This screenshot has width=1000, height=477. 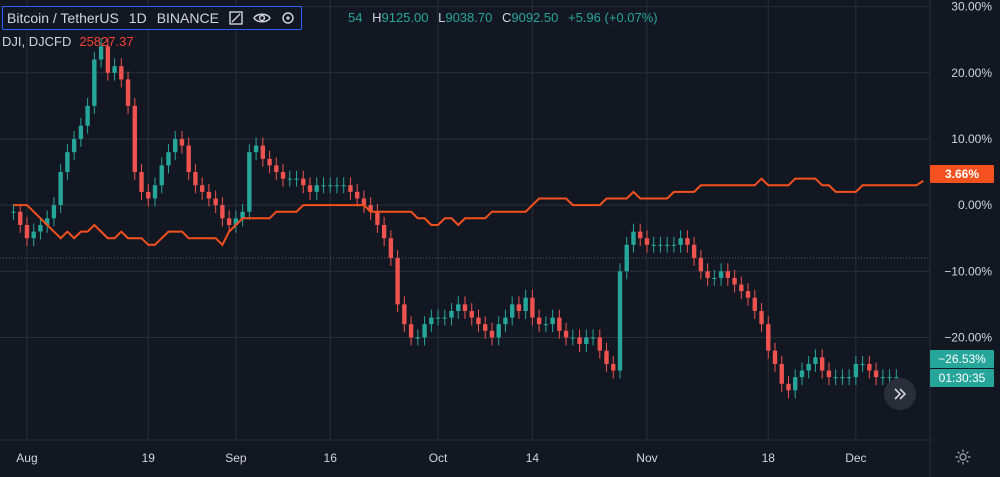 I want to click on chart-settings-gear, so click(x=963, y=457).